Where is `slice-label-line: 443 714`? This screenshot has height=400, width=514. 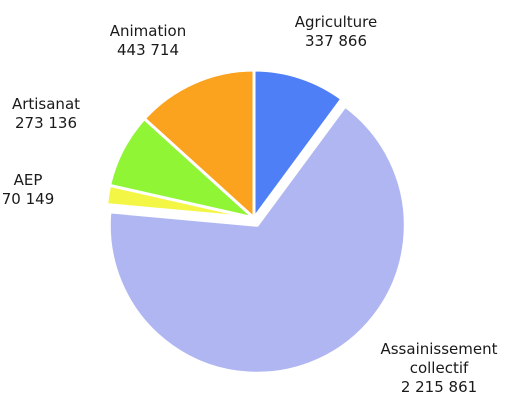 slice-label-line: 443 714 is located at coordinates (148, 50).